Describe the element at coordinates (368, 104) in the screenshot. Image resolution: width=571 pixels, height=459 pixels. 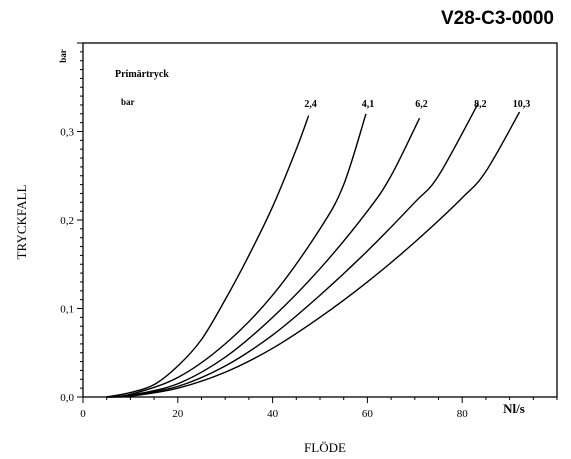
I see `series-label-1: 4,1` at that location.